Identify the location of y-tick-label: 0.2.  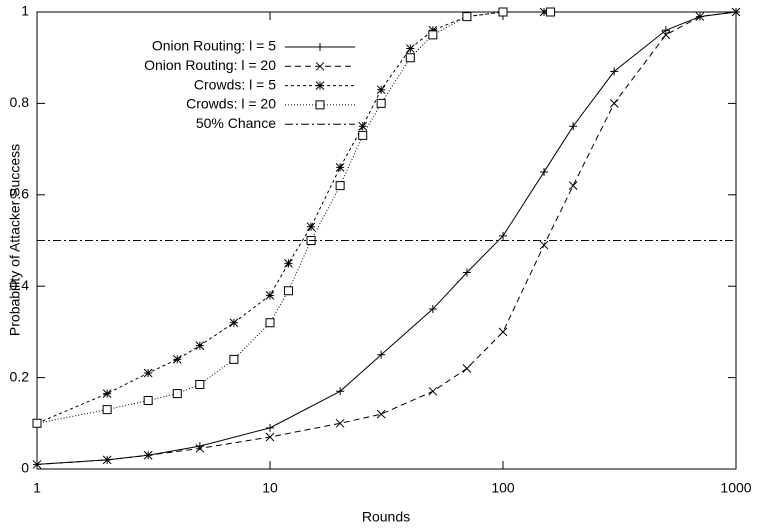
(20, 376).